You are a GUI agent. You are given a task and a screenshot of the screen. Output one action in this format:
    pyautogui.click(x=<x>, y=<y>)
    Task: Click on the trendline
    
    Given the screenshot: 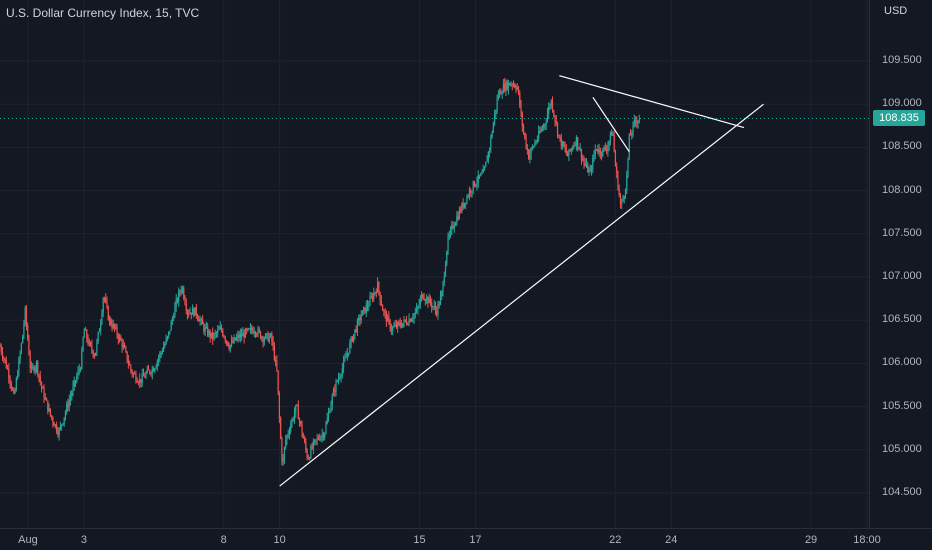 What is the action you would take?
    pyautogui.click(x=652, y=102)
    